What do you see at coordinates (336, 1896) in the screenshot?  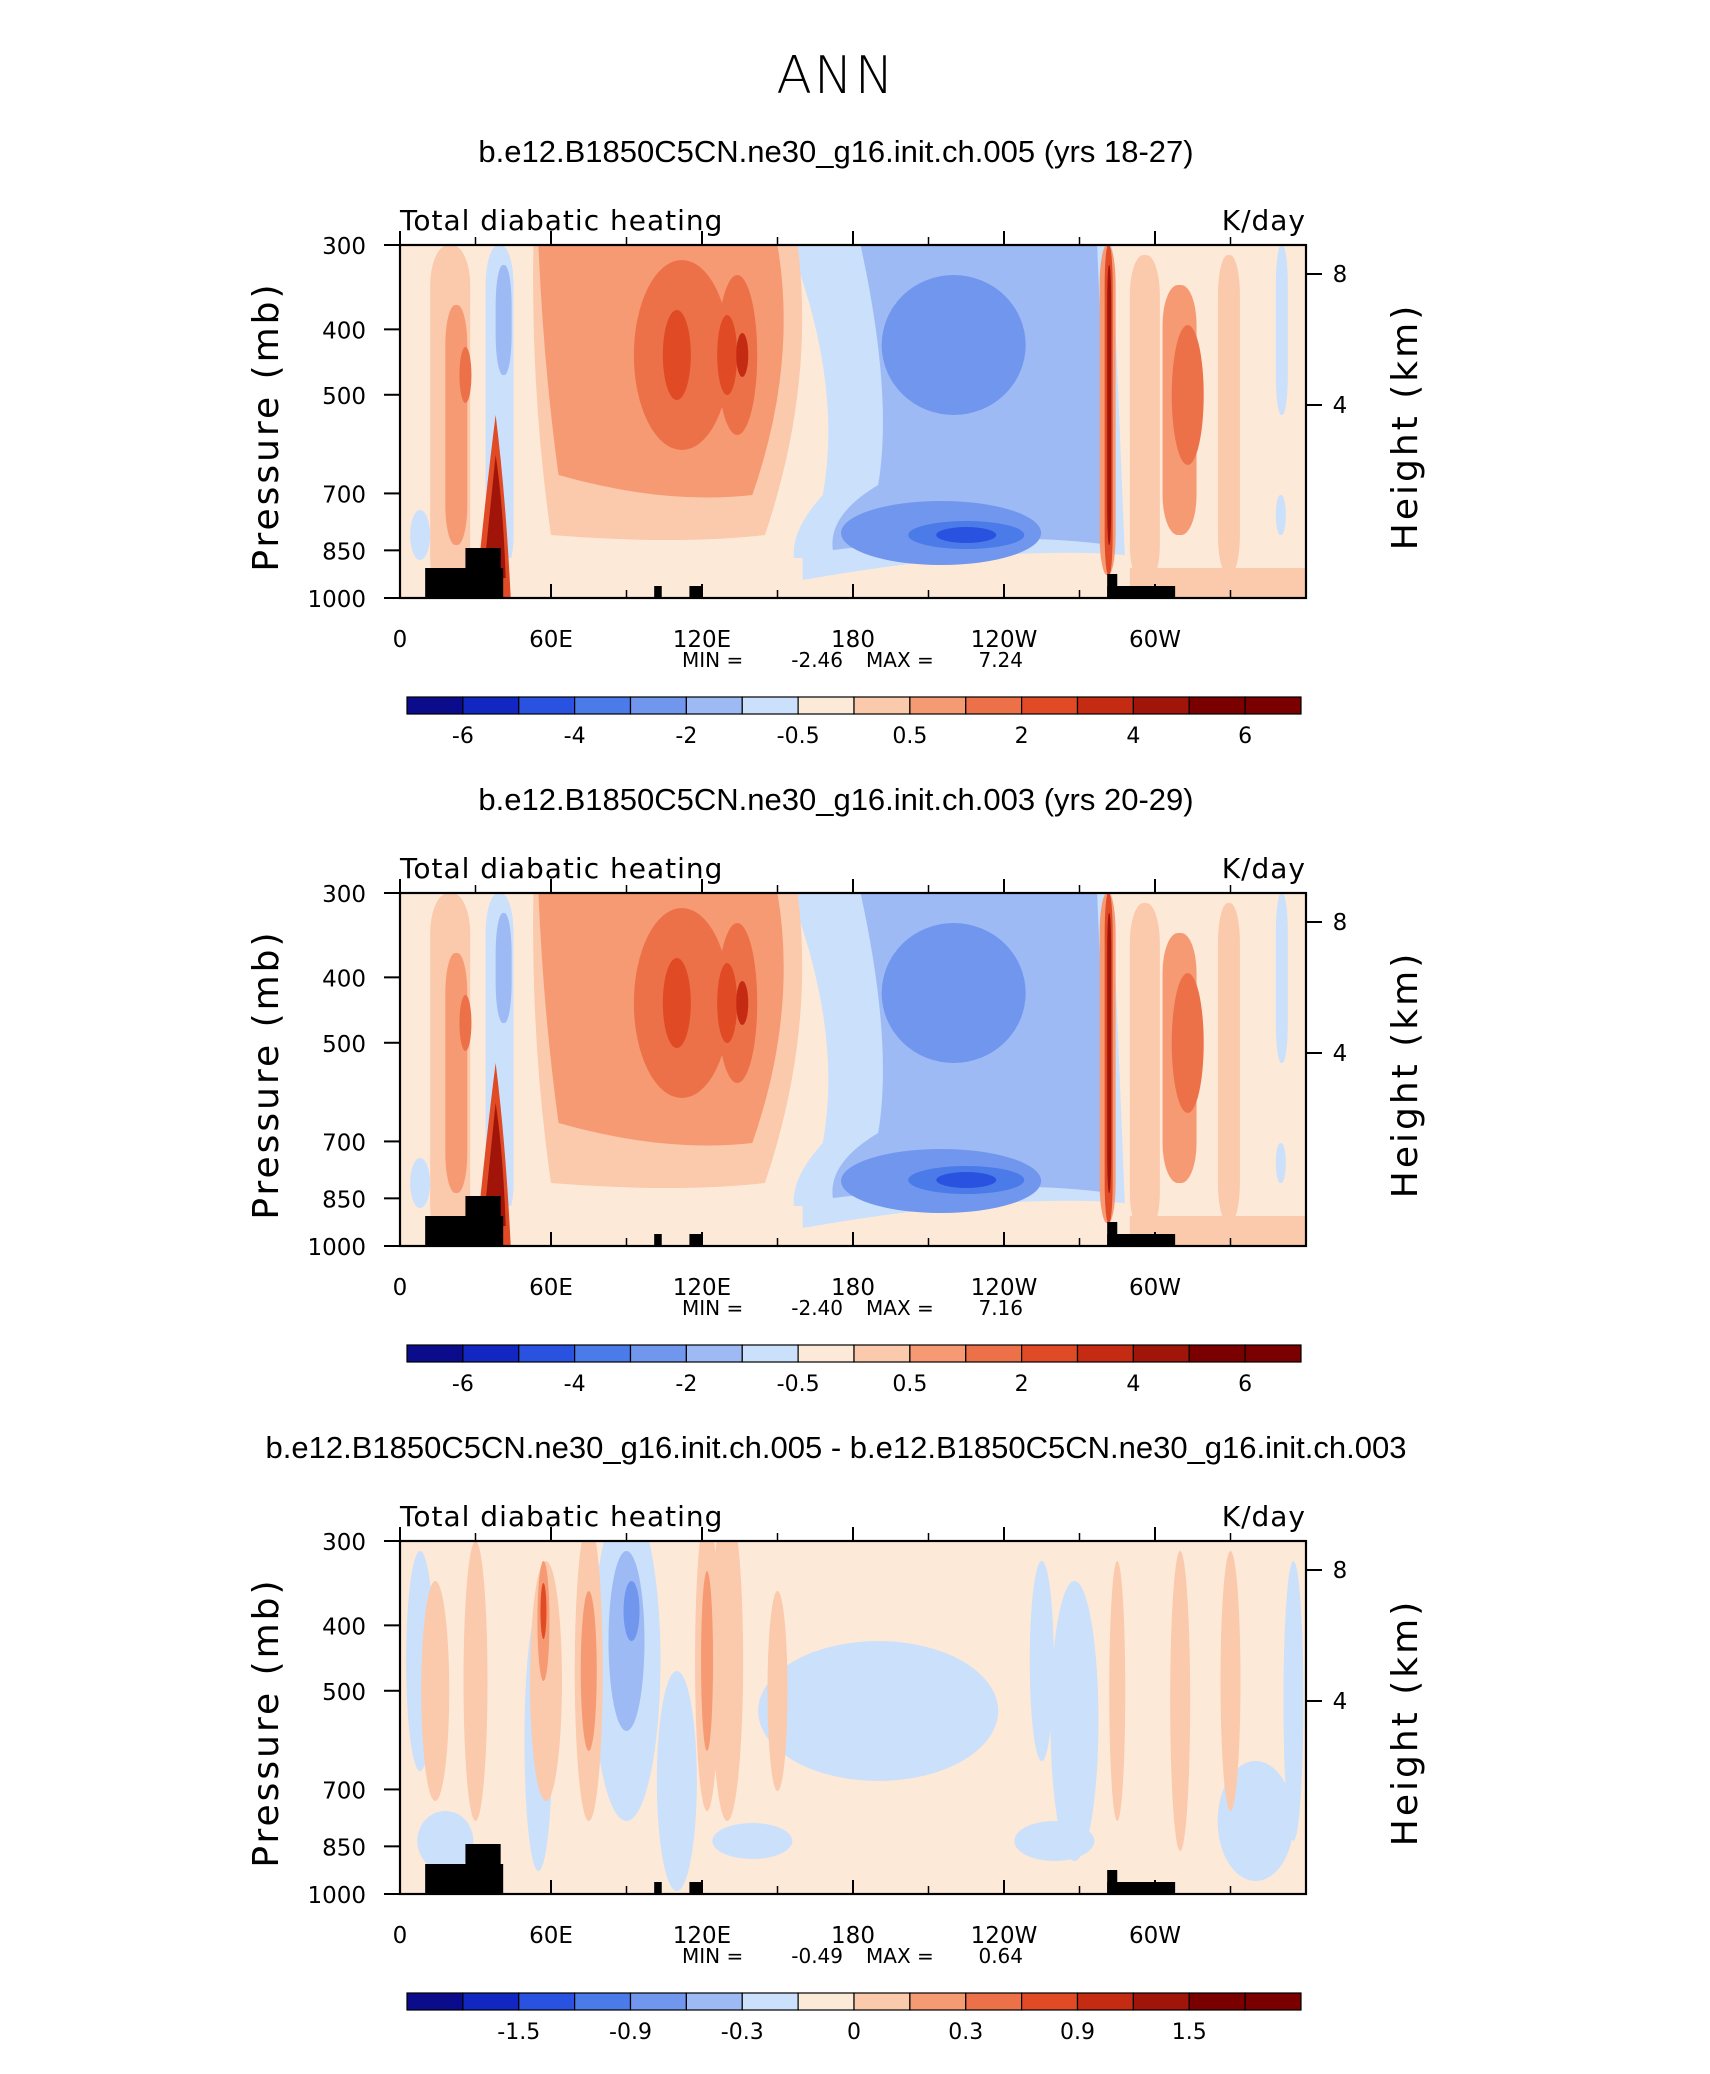 I see `y-tick-label: 1000` at bounding box center [336, 1896].